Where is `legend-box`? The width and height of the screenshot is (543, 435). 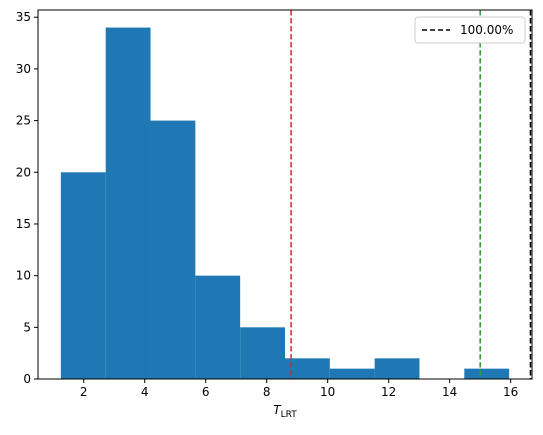
legend-box is located at coordinates (470, 30).